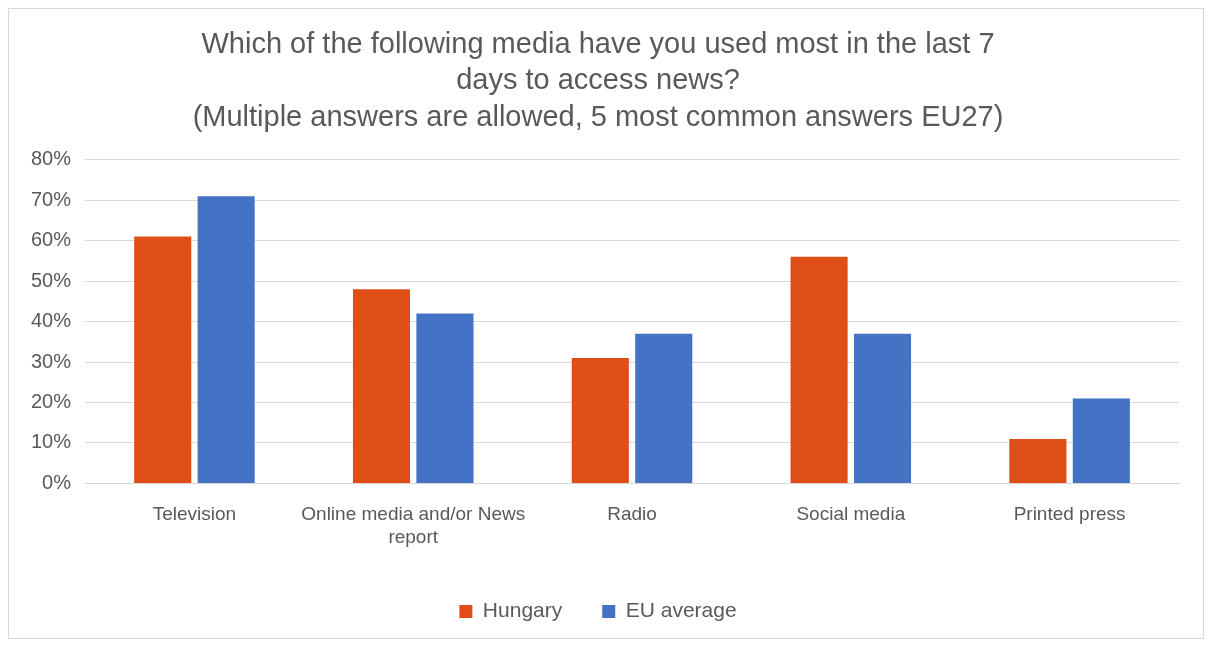 The height and width of the screenshot is (647, 1212). Describe the element at coordinates (51, 320) in the screenshot. I see `y-tick-label: 40%` at that location.